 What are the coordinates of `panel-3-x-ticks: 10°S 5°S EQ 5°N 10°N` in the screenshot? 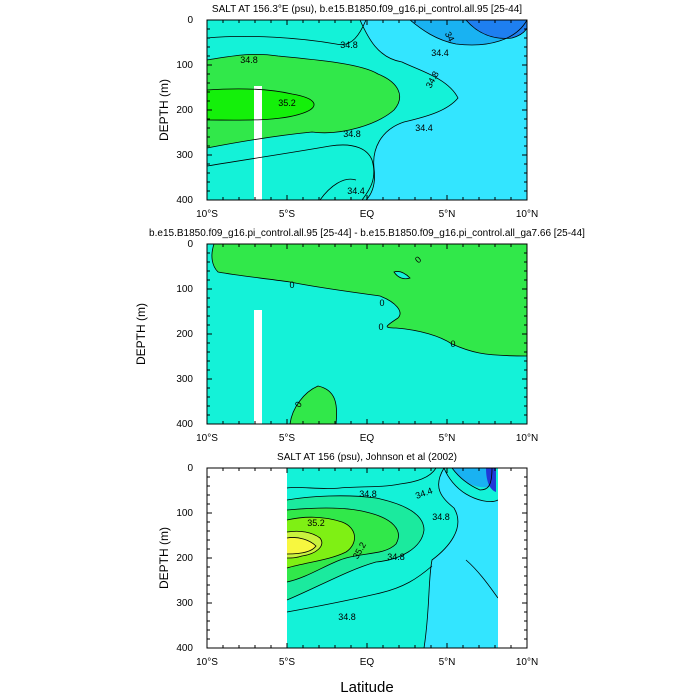 It's located at (367, 662).